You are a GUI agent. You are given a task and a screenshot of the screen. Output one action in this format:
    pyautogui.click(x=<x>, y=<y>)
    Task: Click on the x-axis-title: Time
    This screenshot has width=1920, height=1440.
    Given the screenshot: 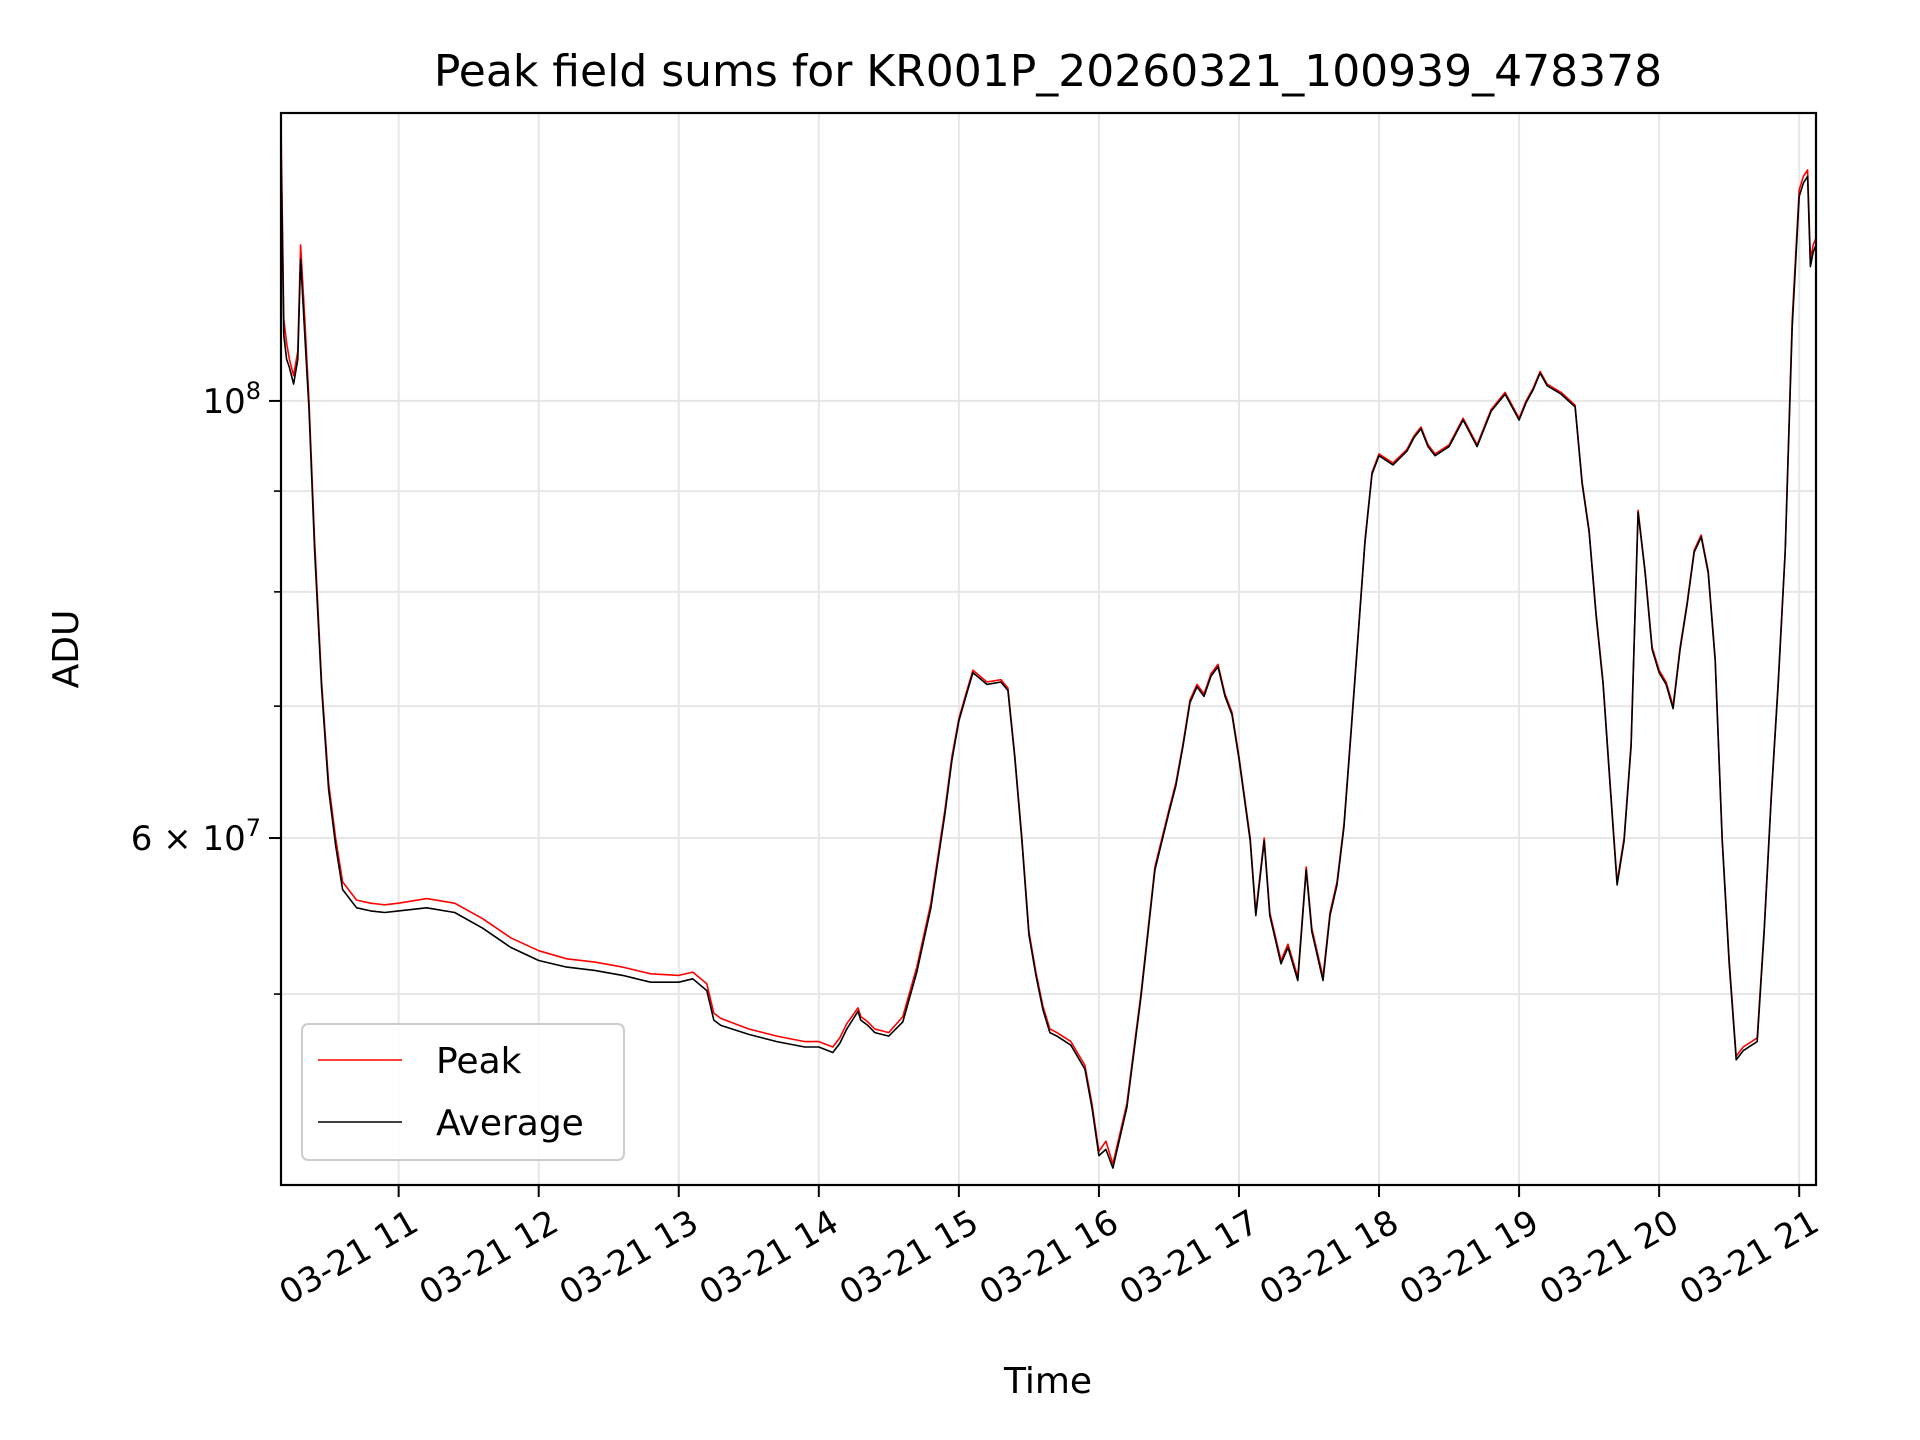 What is the action you would take?
    pyautogui.click(x=1047, y=1381)
    